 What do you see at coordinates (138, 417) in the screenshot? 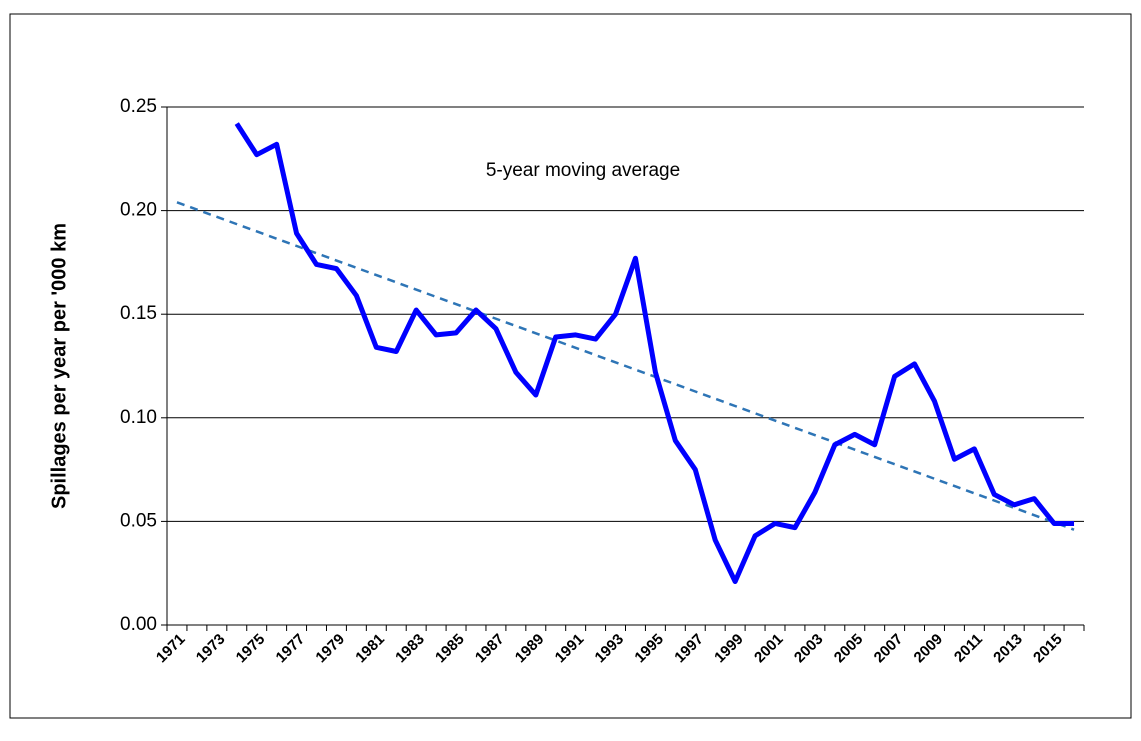
I see `y-tick-label: 0.10` at bounding box center [138, 417].